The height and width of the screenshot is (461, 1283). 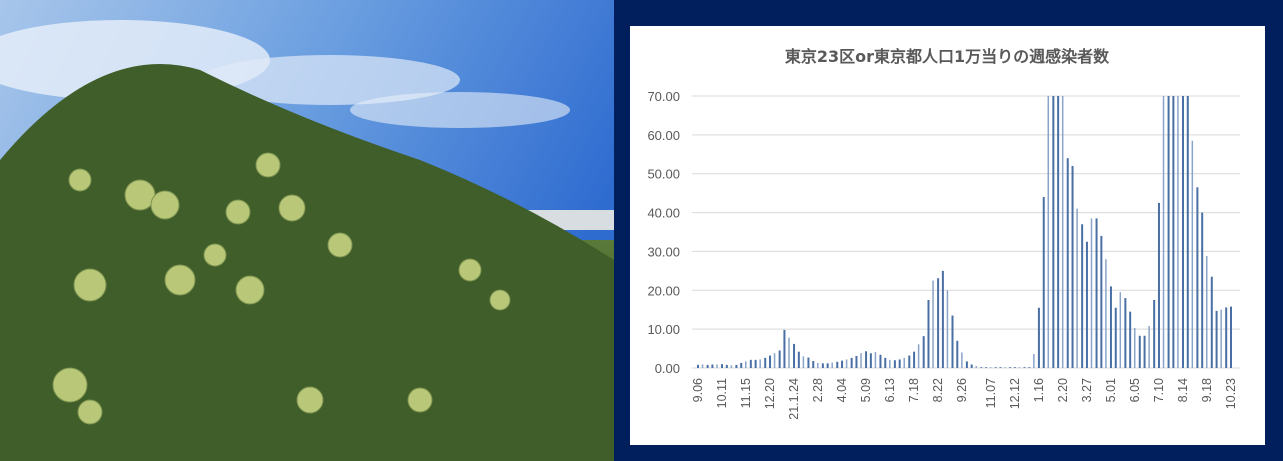 What do you see at coordinates (947, 56) in the screenshot?
I see `chart-title: 東京23区or東京都人口1万当りの週感染者数` at bounding box center [947, 56].